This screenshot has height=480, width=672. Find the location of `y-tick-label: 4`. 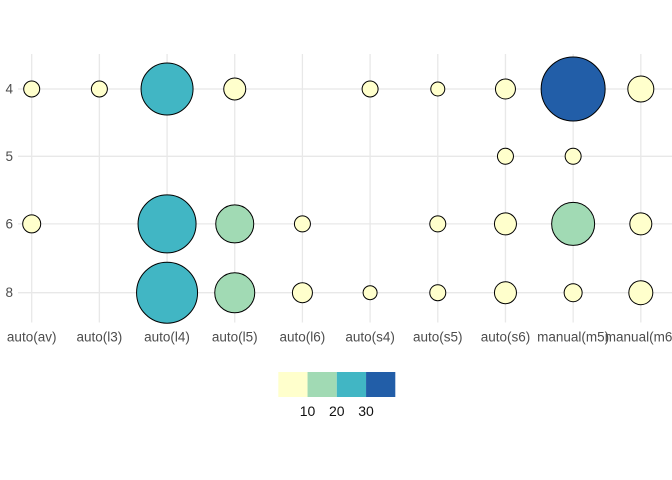

y-tick-label: 4 is located at coordinates (9, 89).